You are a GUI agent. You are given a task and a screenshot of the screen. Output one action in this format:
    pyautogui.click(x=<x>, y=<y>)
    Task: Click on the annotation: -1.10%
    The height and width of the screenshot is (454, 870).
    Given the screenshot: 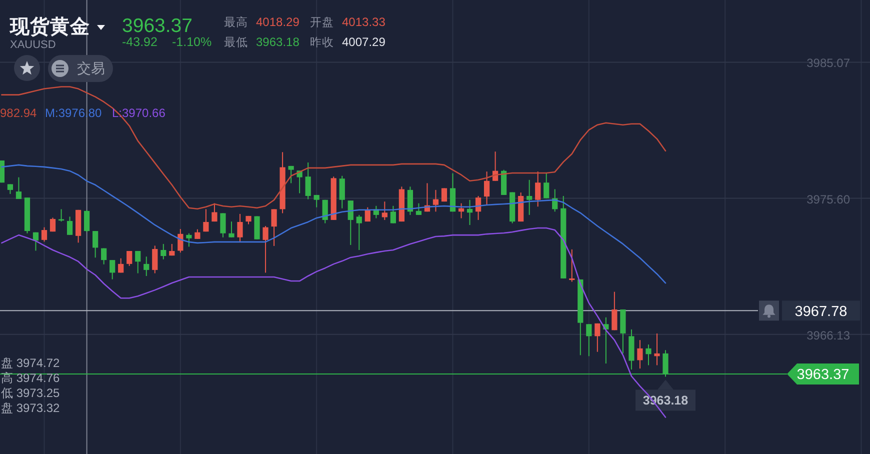 What is the action you would take?
    pyautogui.click(x=192, y=42)
    